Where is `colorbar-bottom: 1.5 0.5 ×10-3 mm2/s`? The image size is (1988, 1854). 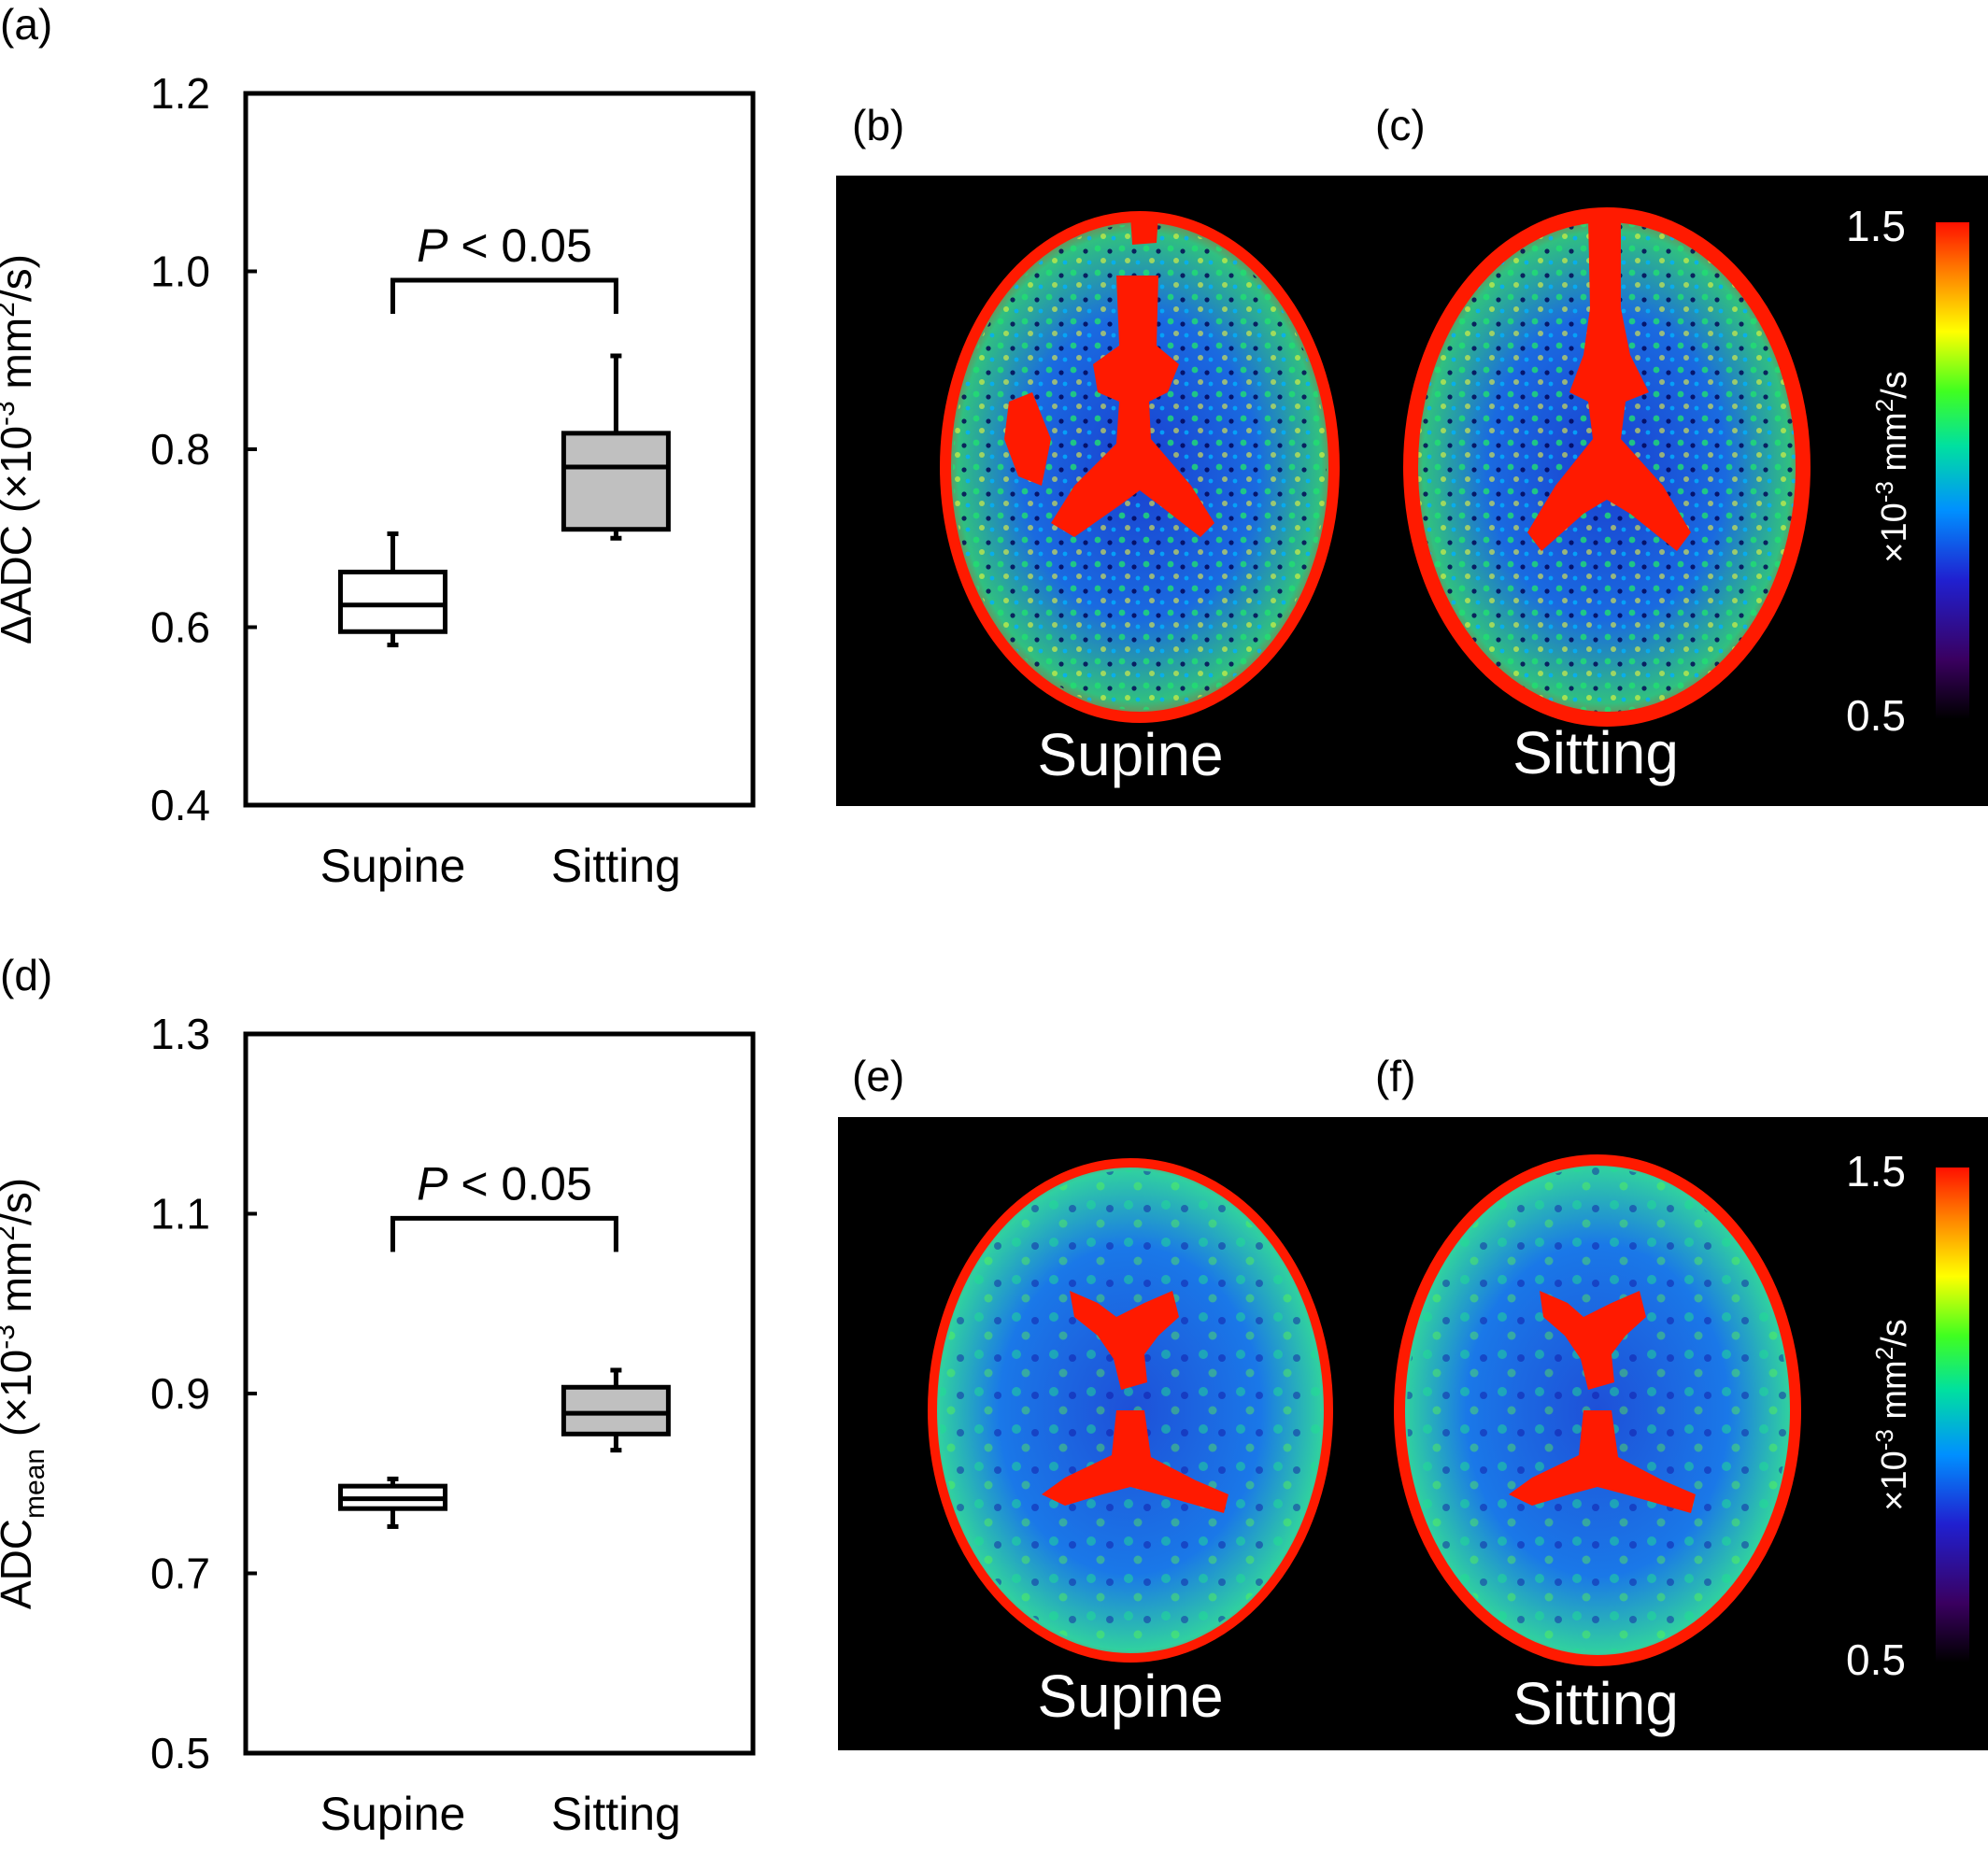
colorbar-bottom: 1.5 0.5 ×10-3 mm2/s is located at coordinates (1907, 1415).